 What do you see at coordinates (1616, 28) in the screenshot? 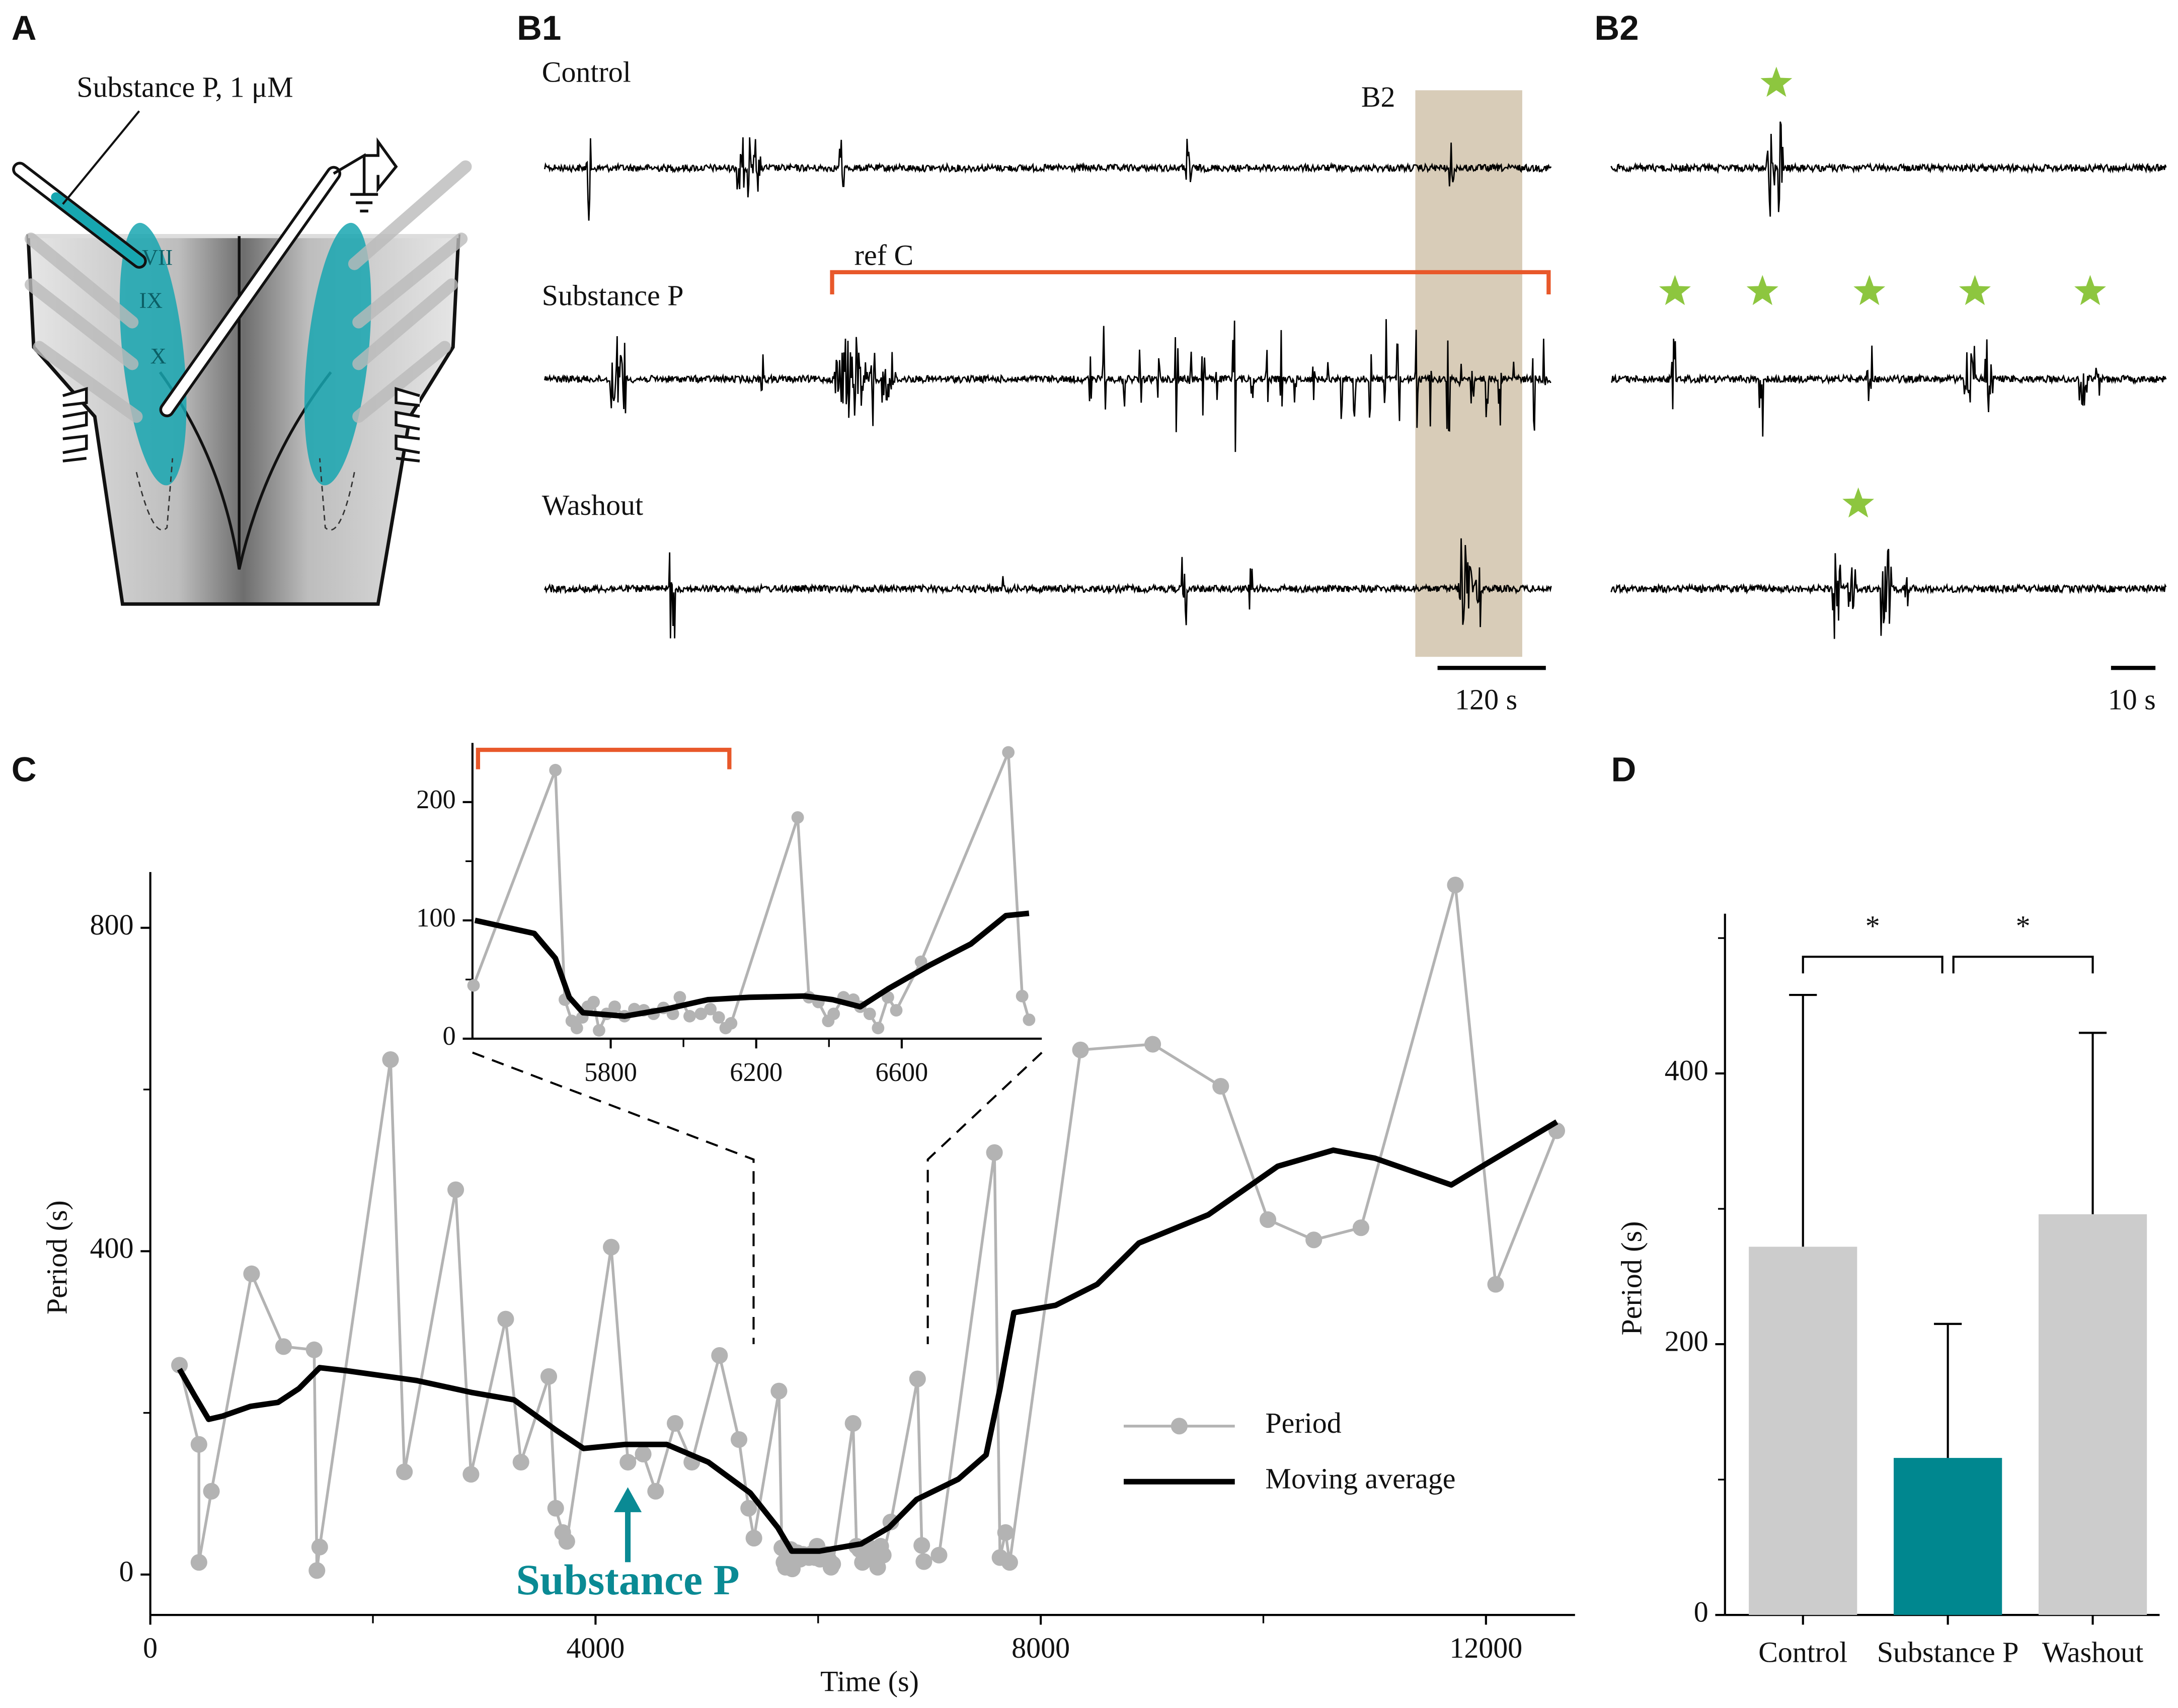
I see `panel-label: B2` at bounding box center [1616, 28].